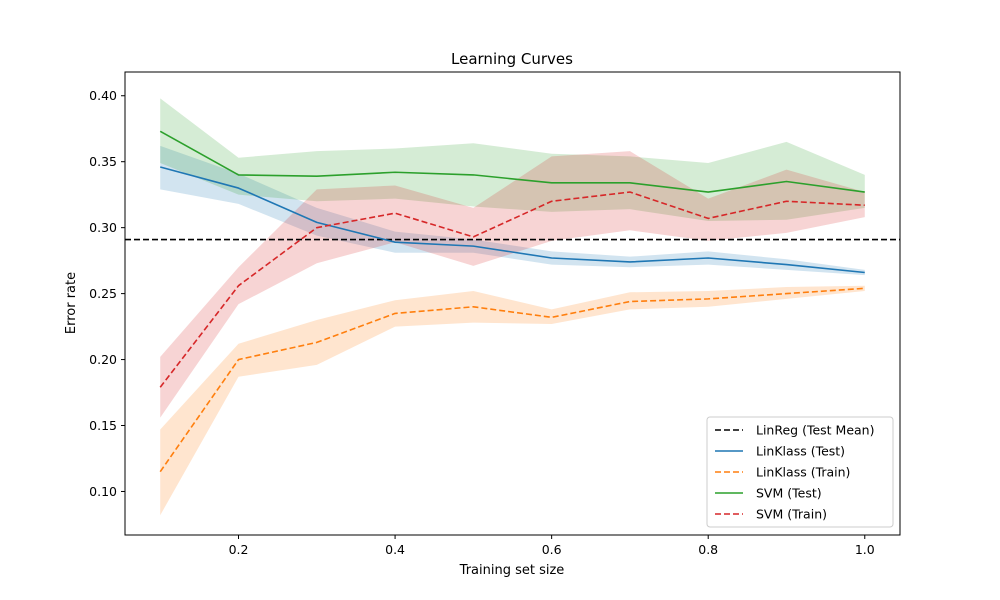 This screenshot has height=600, width=1000. I want to click on x-tick-label: 0.8, so click(708, 549).